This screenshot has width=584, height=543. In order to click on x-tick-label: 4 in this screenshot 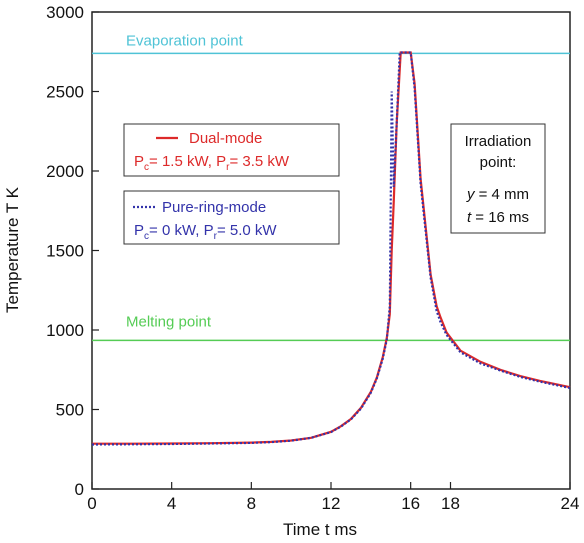, I will do `click(171, 503)`.